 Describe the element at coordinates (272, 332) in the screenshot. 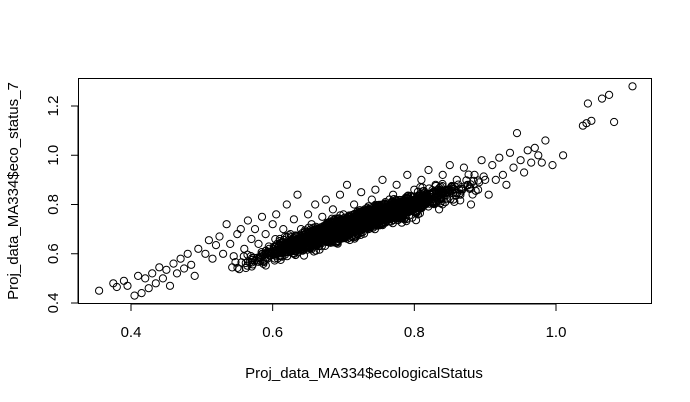

I see `x-tick-label: 0.6` at that location.